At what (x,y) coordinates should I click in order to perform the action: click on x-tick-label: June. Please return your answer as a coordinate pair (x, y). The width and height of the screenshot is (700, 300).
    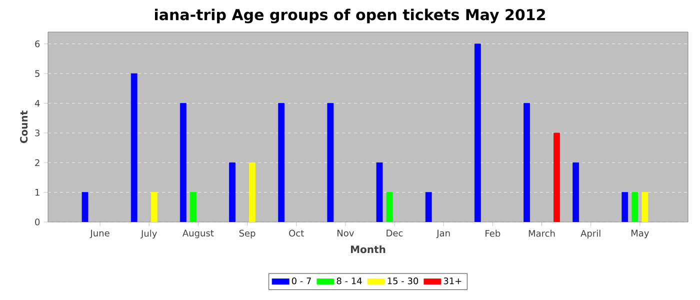
    Looking at the image, I should click on (100, 234).